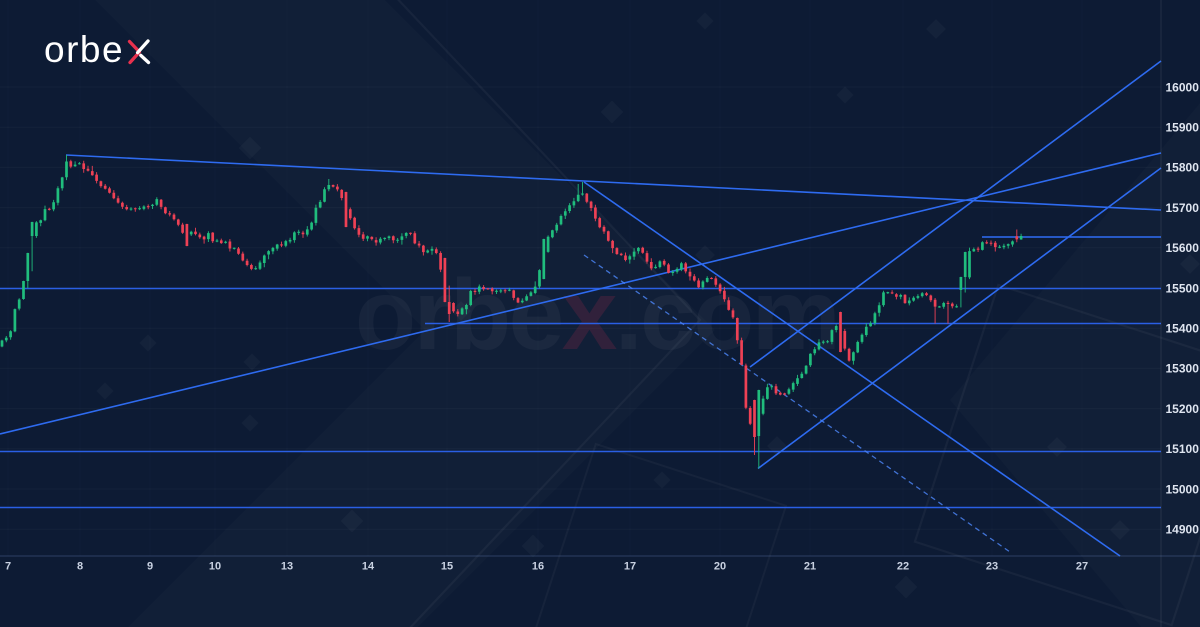 The width and height of the screenshot is (1200, 627). Describe the element at coordinates (538, 567) in the screenshot. I see `svg-text: 16` at that location.